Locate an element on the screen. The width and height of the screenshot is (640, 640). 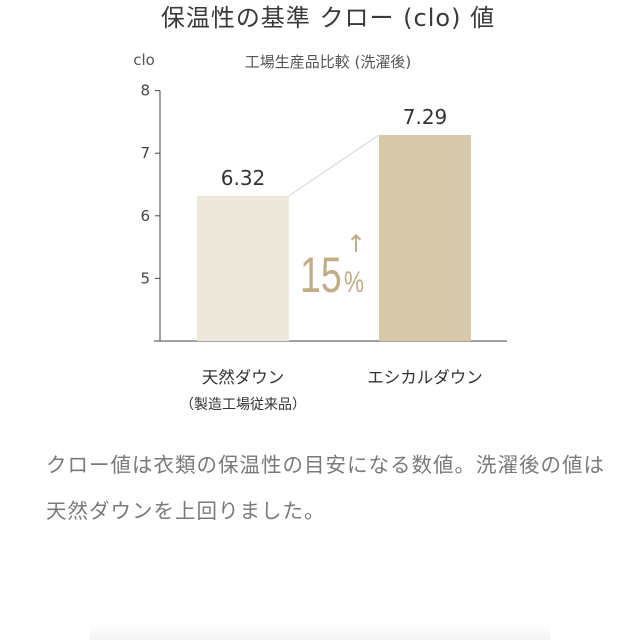
up-arrow-icon: ↑ is located at coordinates (356, 244).